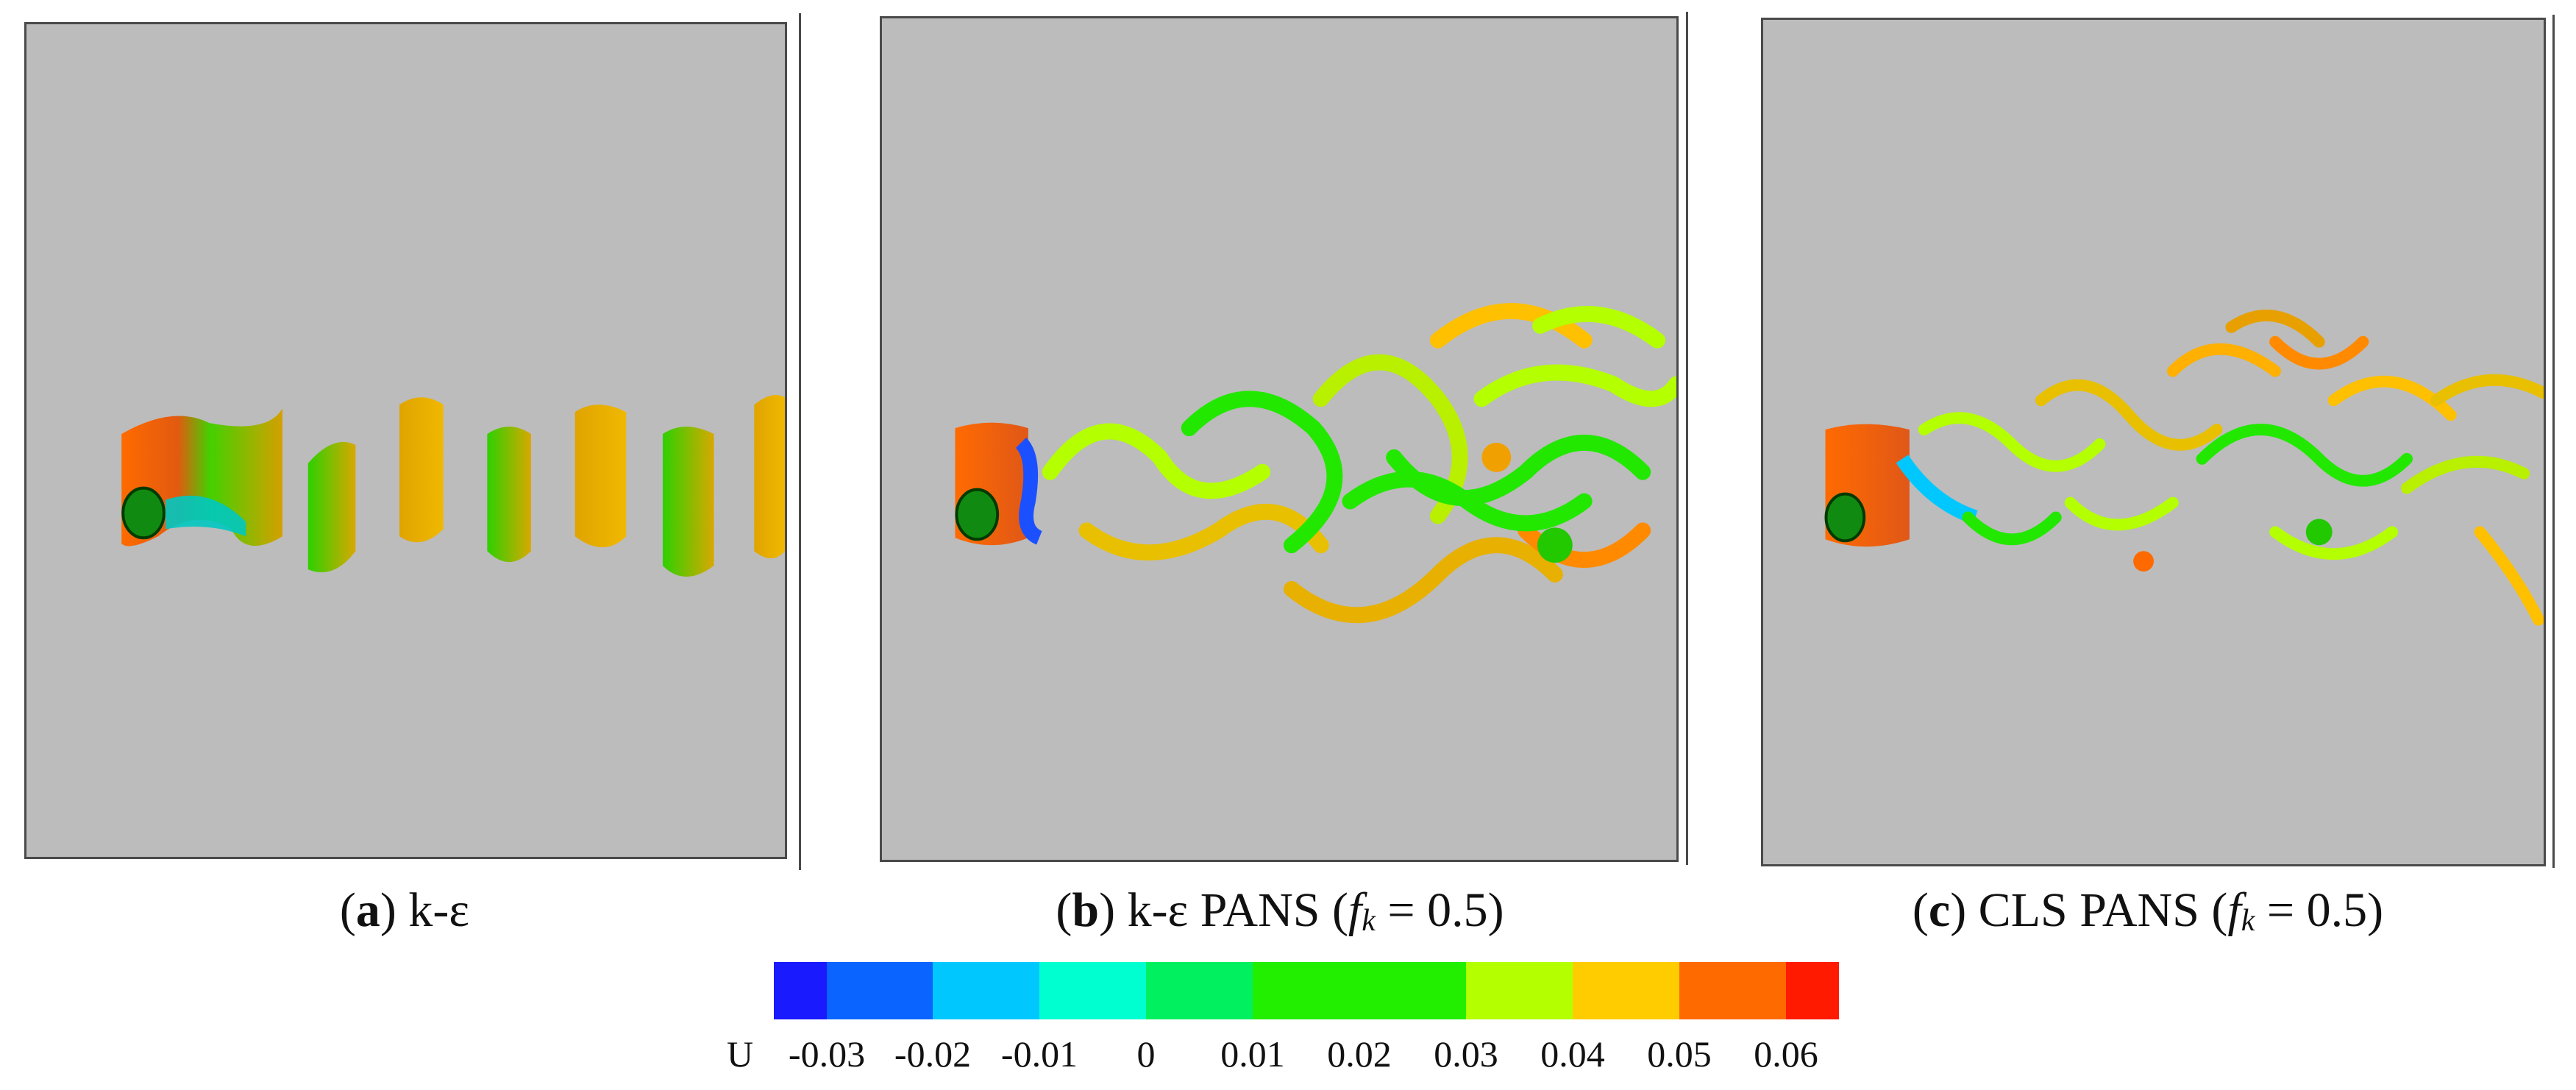  I want to click on colorbar-tick: 0.06, so click(1786, 1054).